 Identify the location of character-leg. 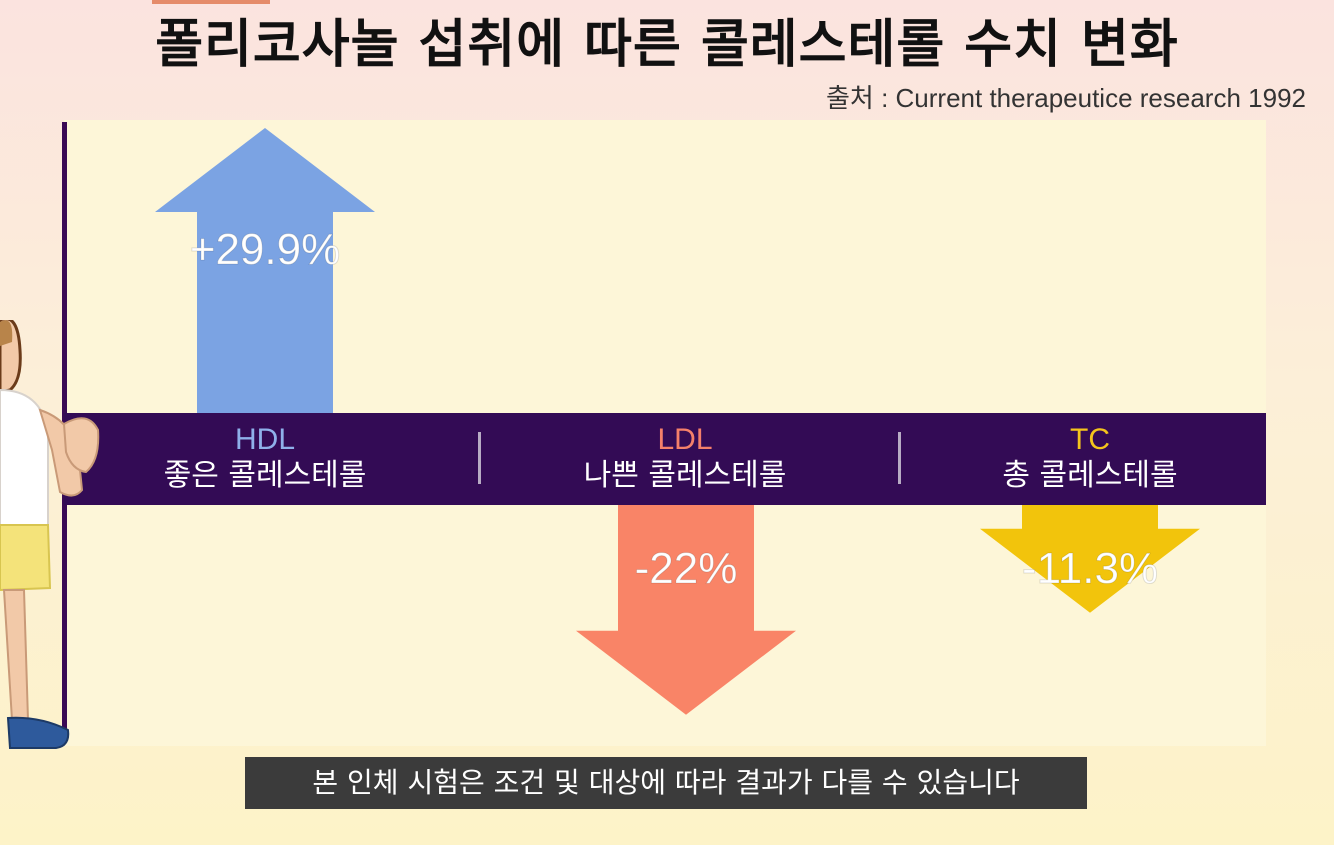
(16, 655).